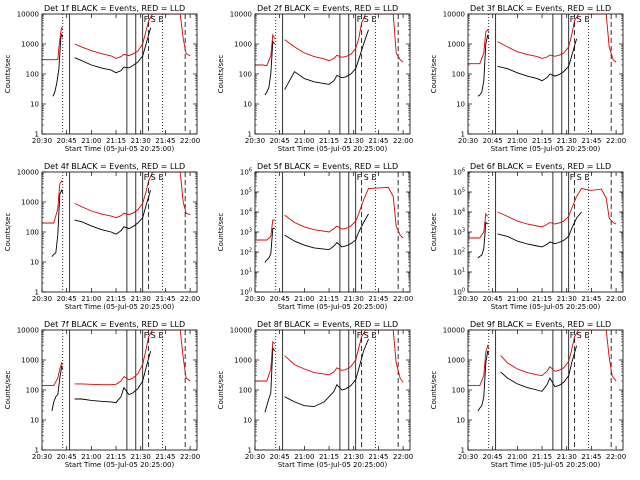 The width and height of the screenshot is (640, 480). What do you see at coordinates (246, 272) in the screenshot?
I see `y-tick-label: 10¹` at bounding box center [246, 272].